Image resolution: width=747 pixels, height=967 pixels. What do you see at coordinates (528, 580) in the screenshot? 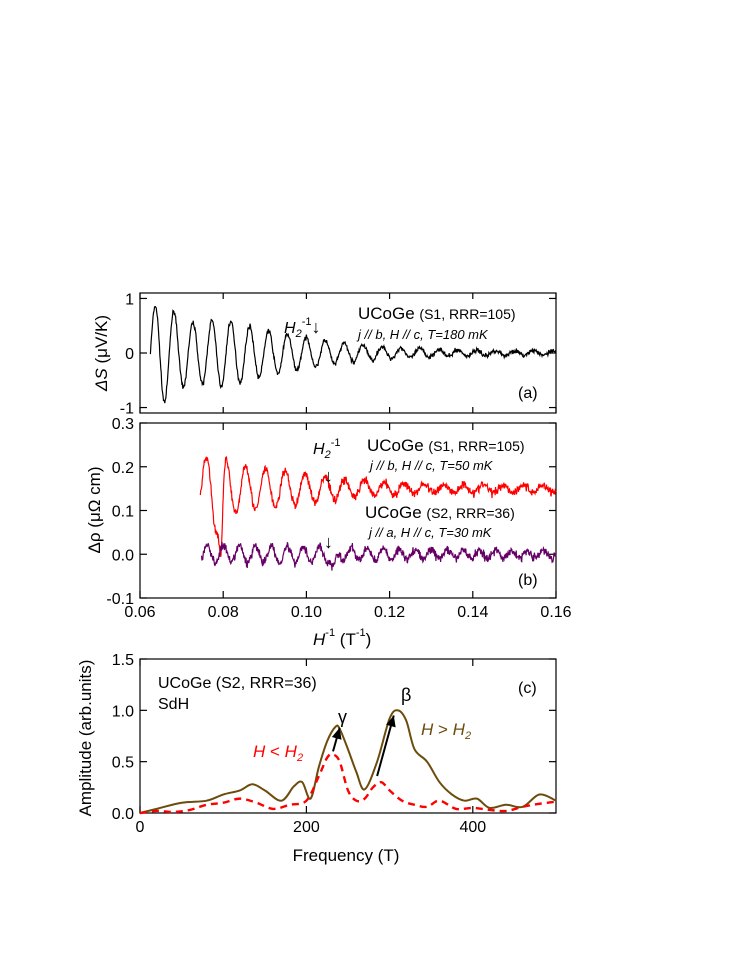
I see `panel-b-label: (b)` at bounding box center [528, 580].